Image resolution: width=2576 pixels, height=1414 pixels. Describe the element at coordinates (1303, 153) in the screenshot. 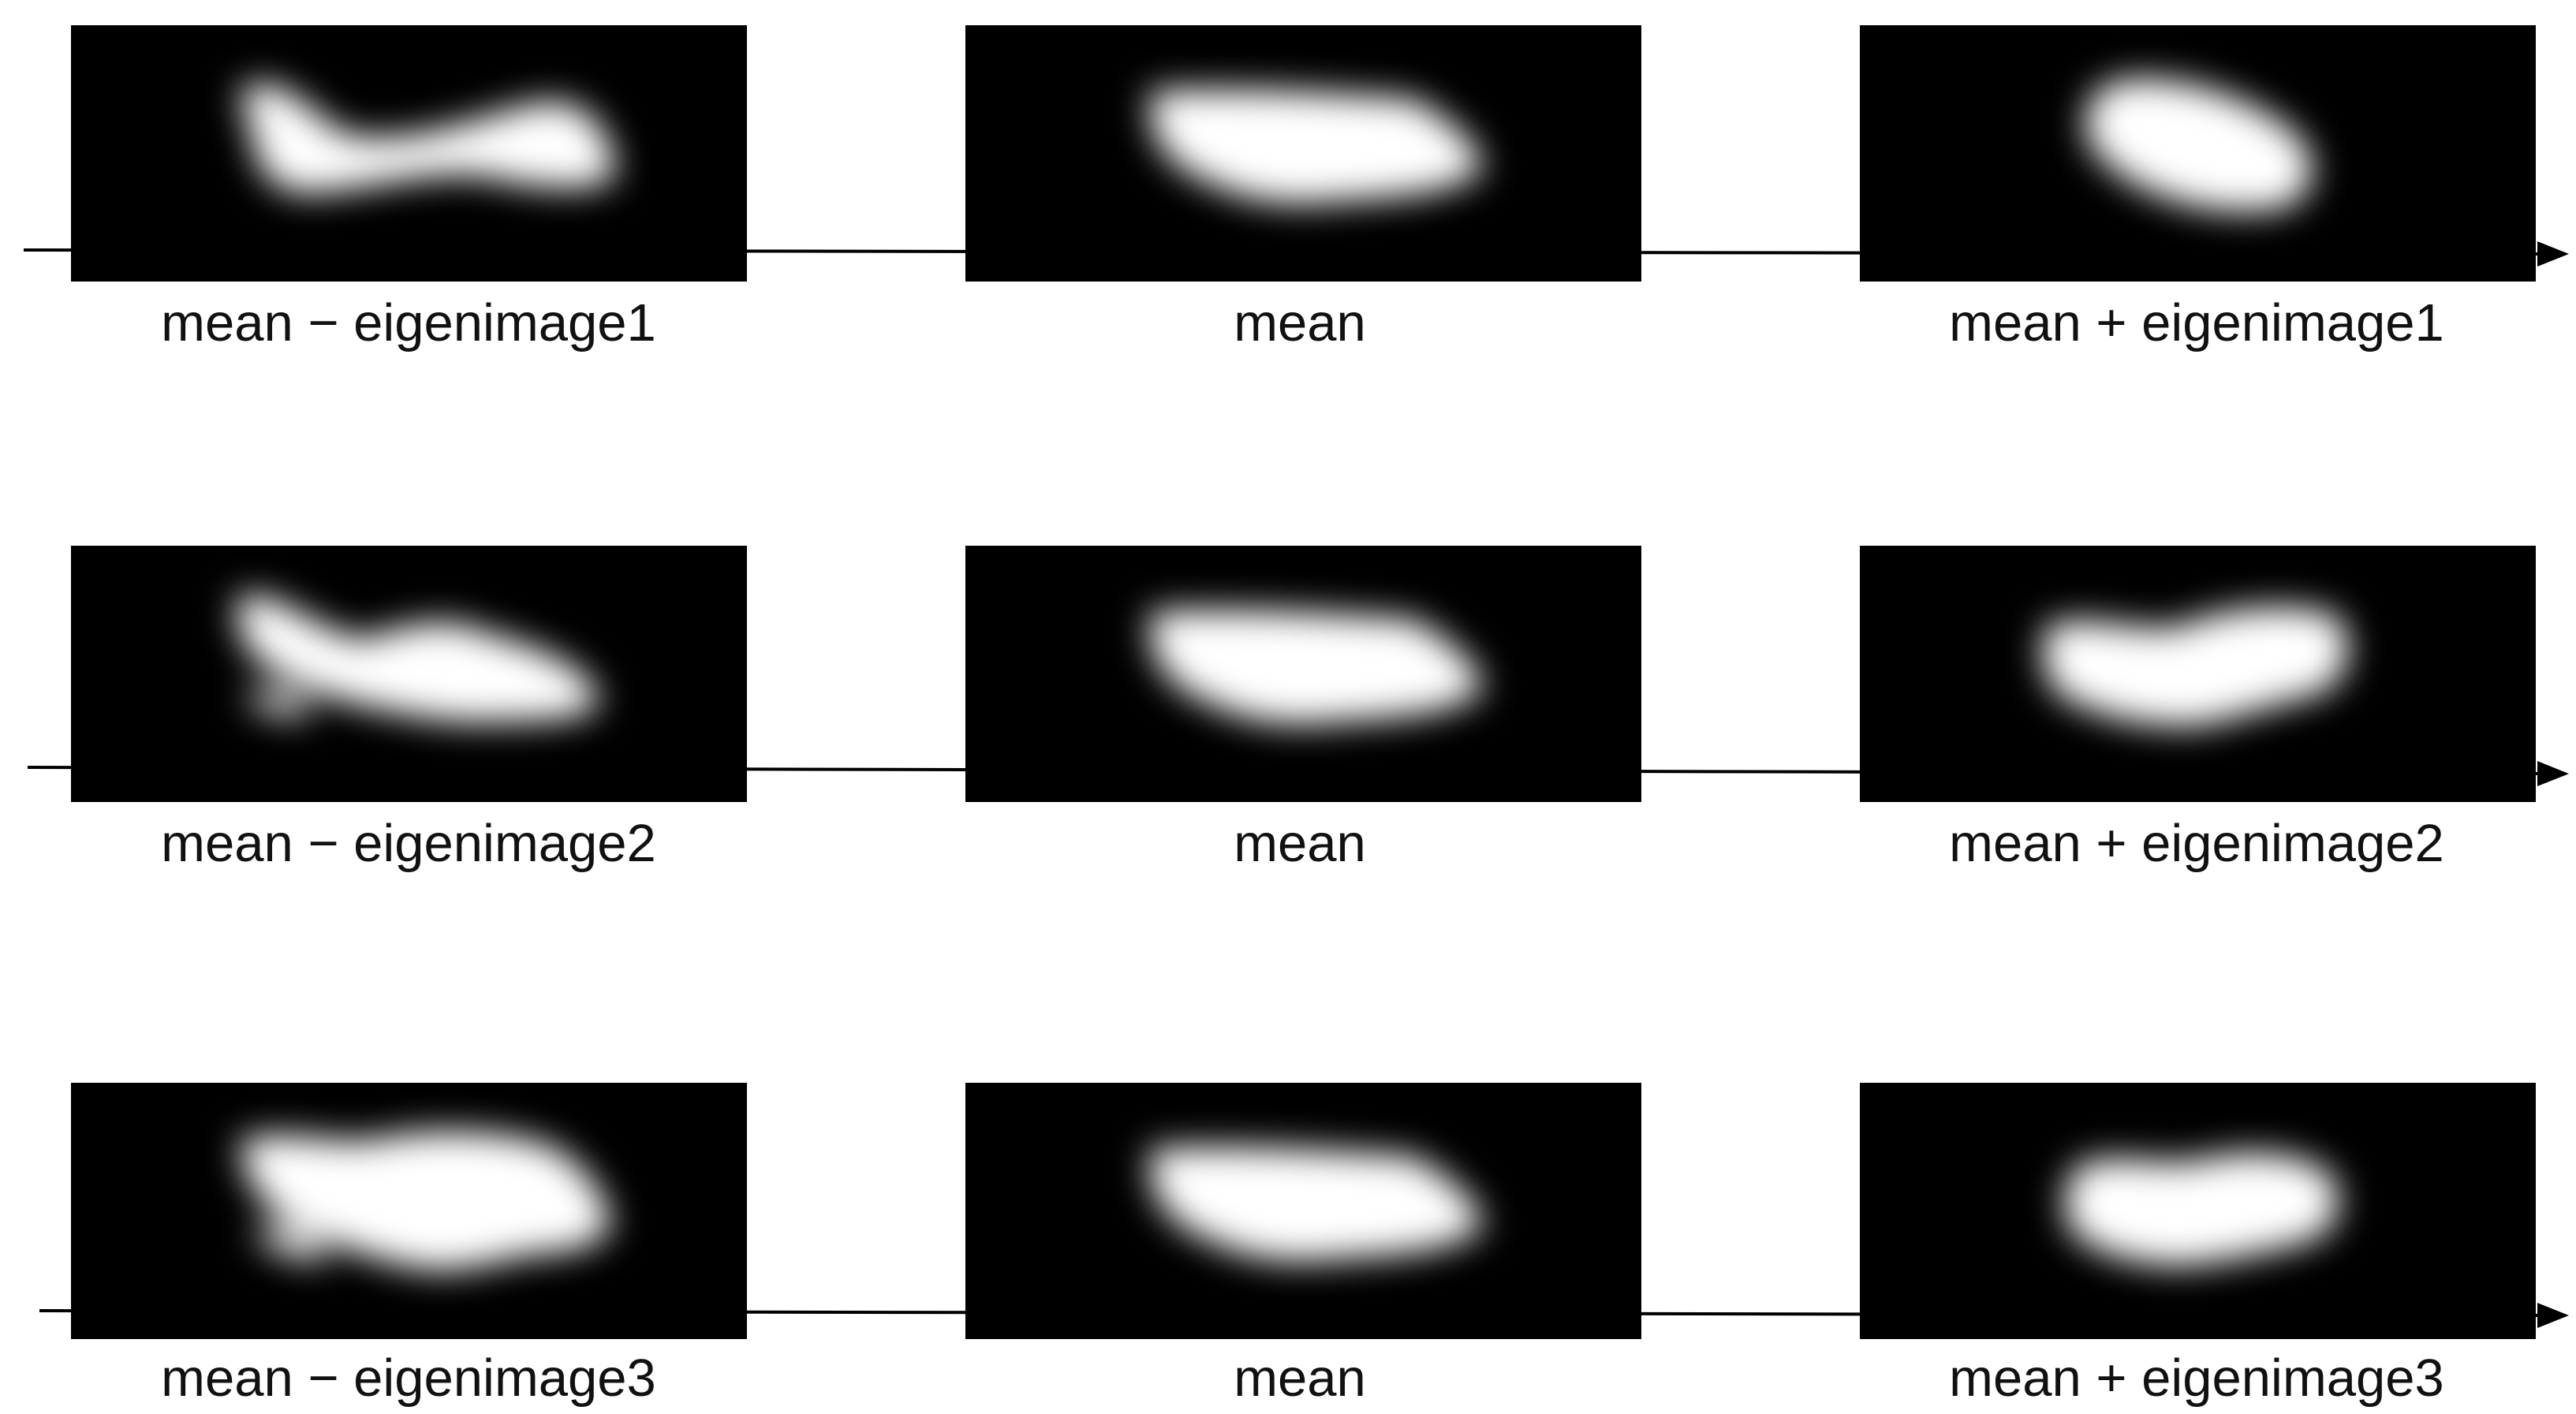

I see `panel-row1-mean` at that location.